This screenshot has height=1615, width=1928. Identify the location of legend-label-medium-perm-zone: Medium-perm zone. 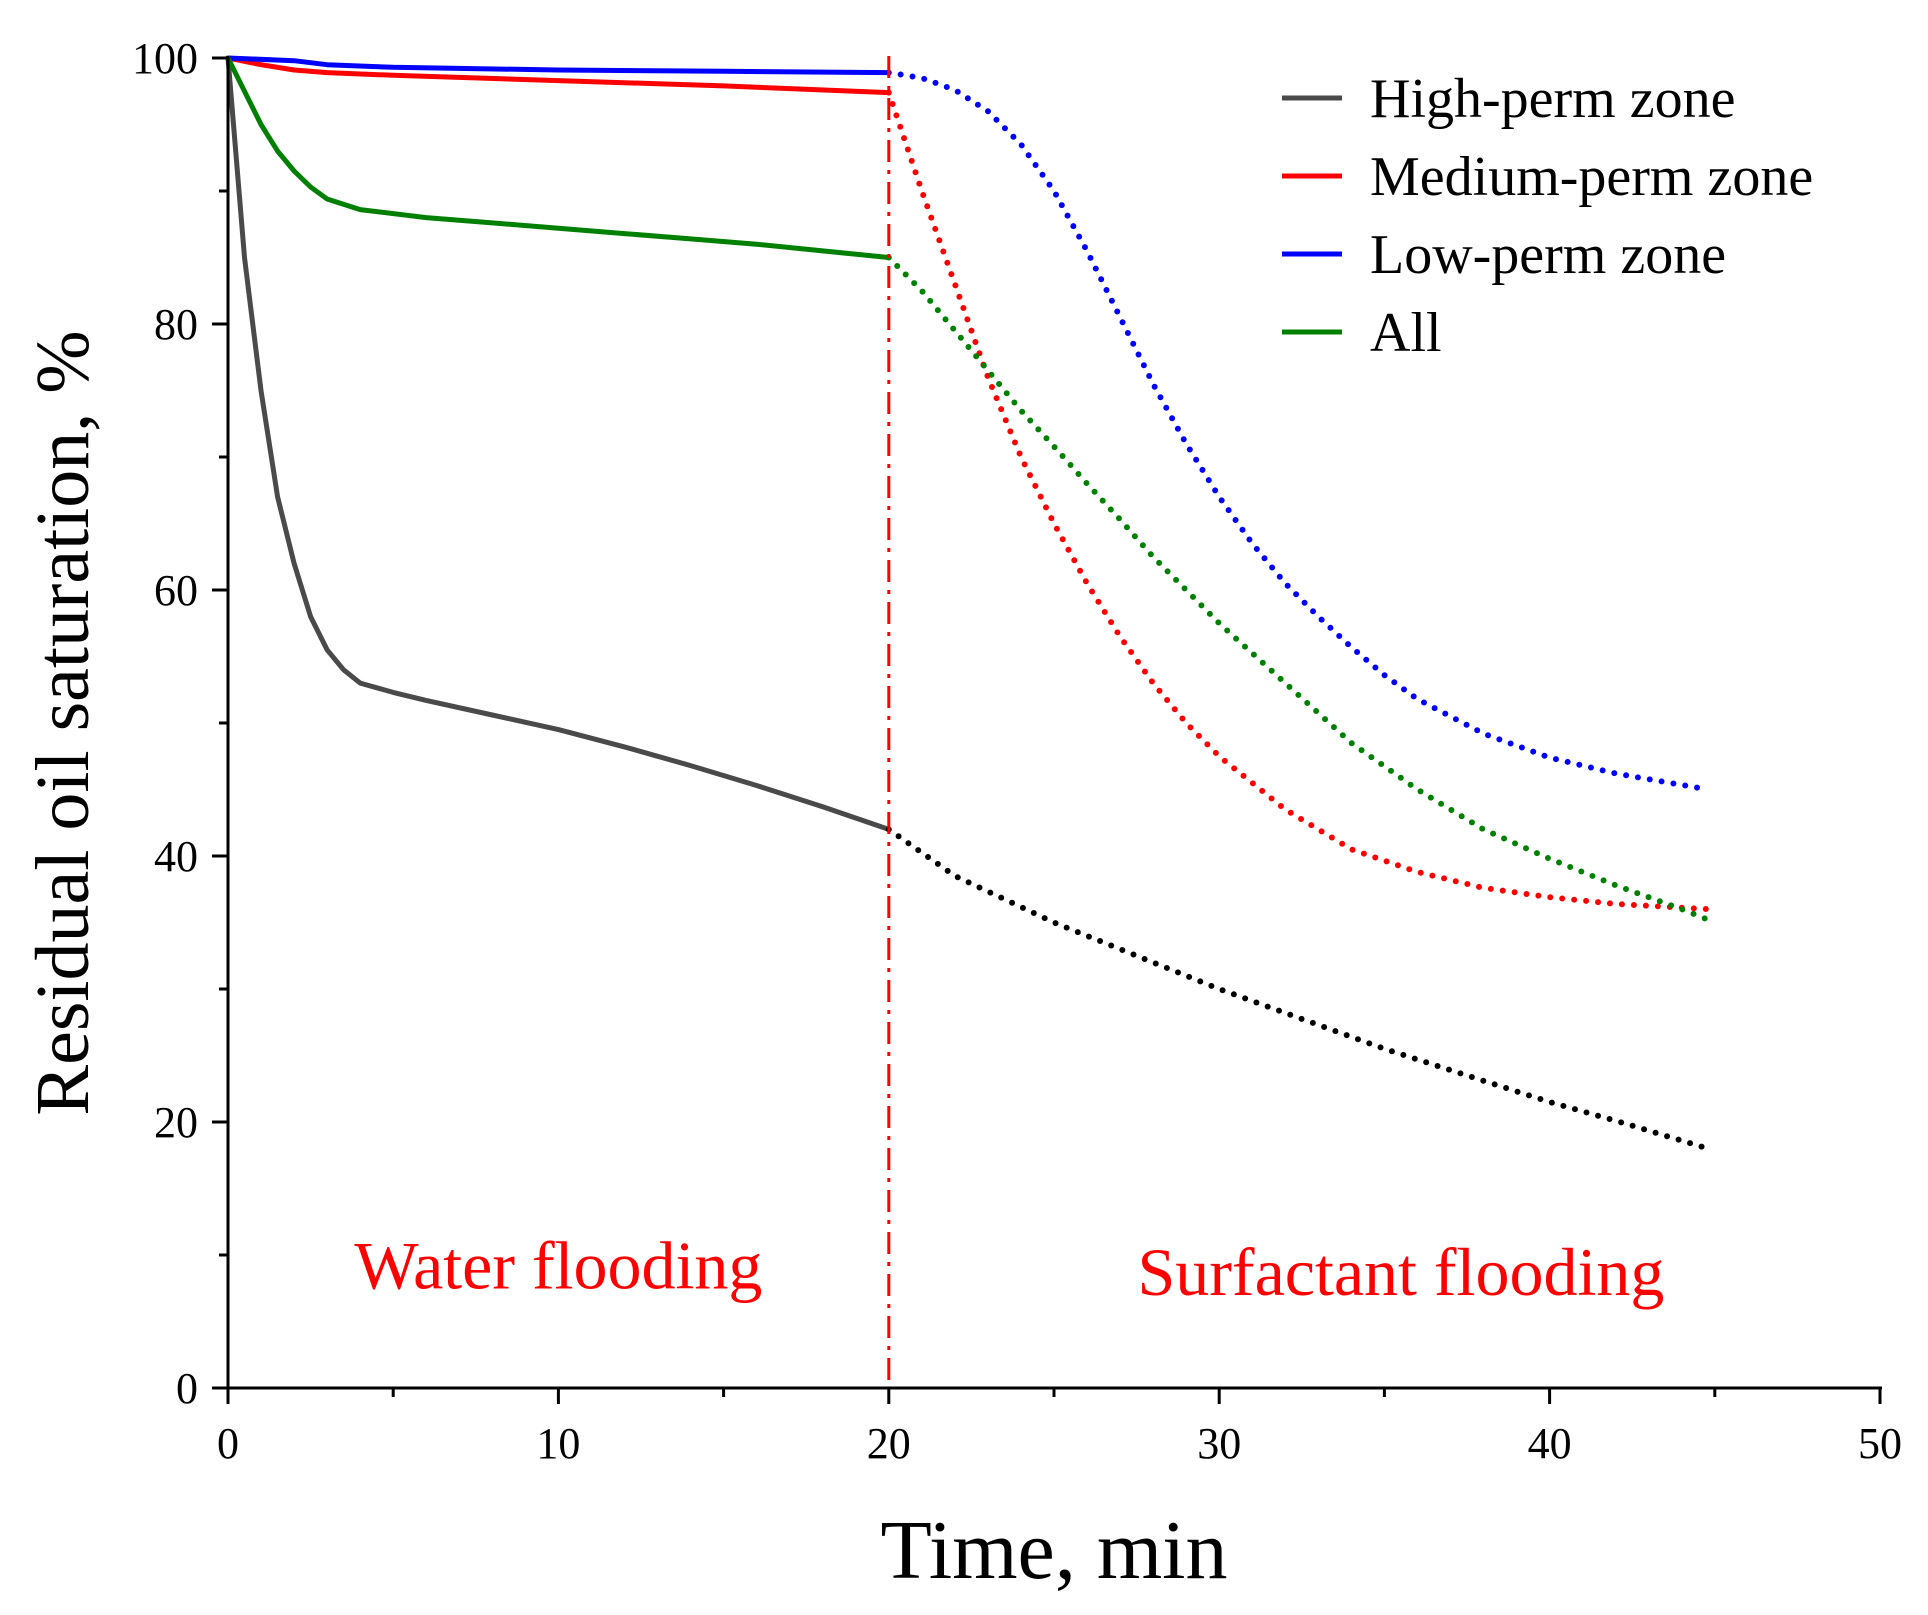
(1591, 177).